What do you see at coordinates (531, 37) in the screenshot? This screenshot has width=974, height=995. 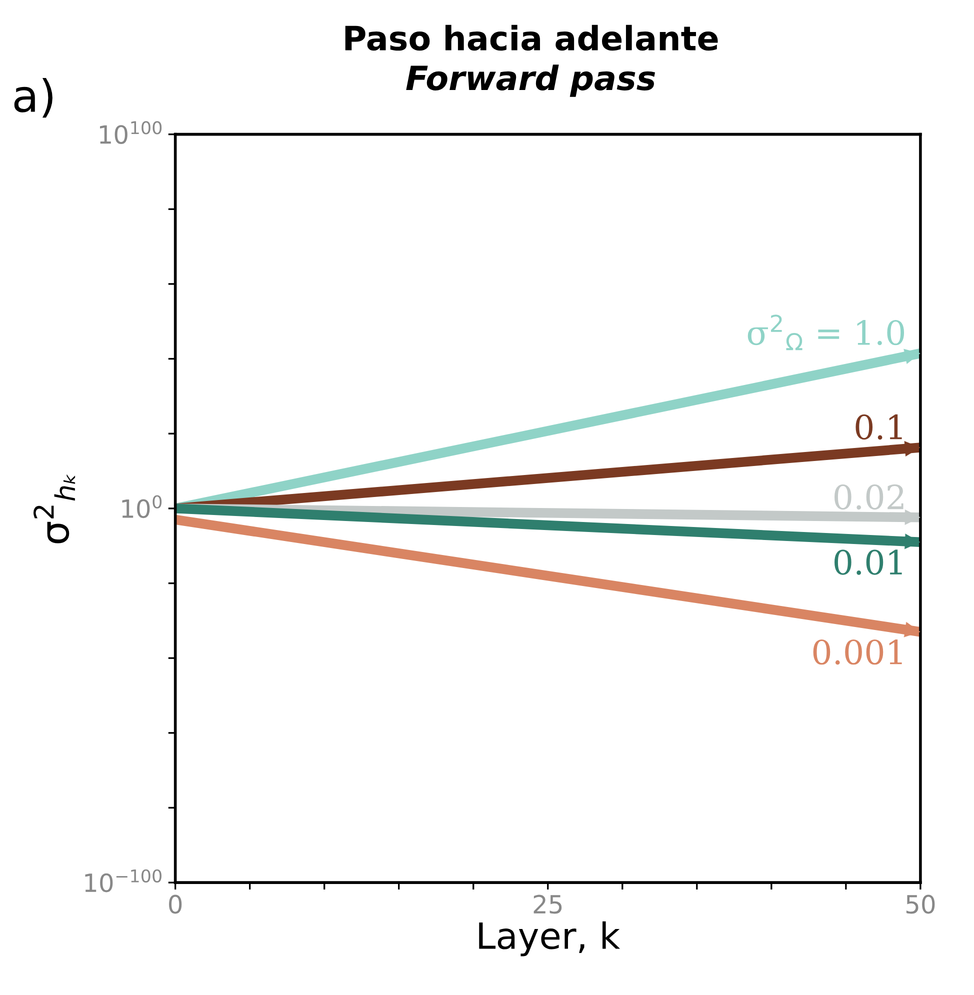 I see `chart-title: Paso hacia adelante` at bounding box center [531, 37].